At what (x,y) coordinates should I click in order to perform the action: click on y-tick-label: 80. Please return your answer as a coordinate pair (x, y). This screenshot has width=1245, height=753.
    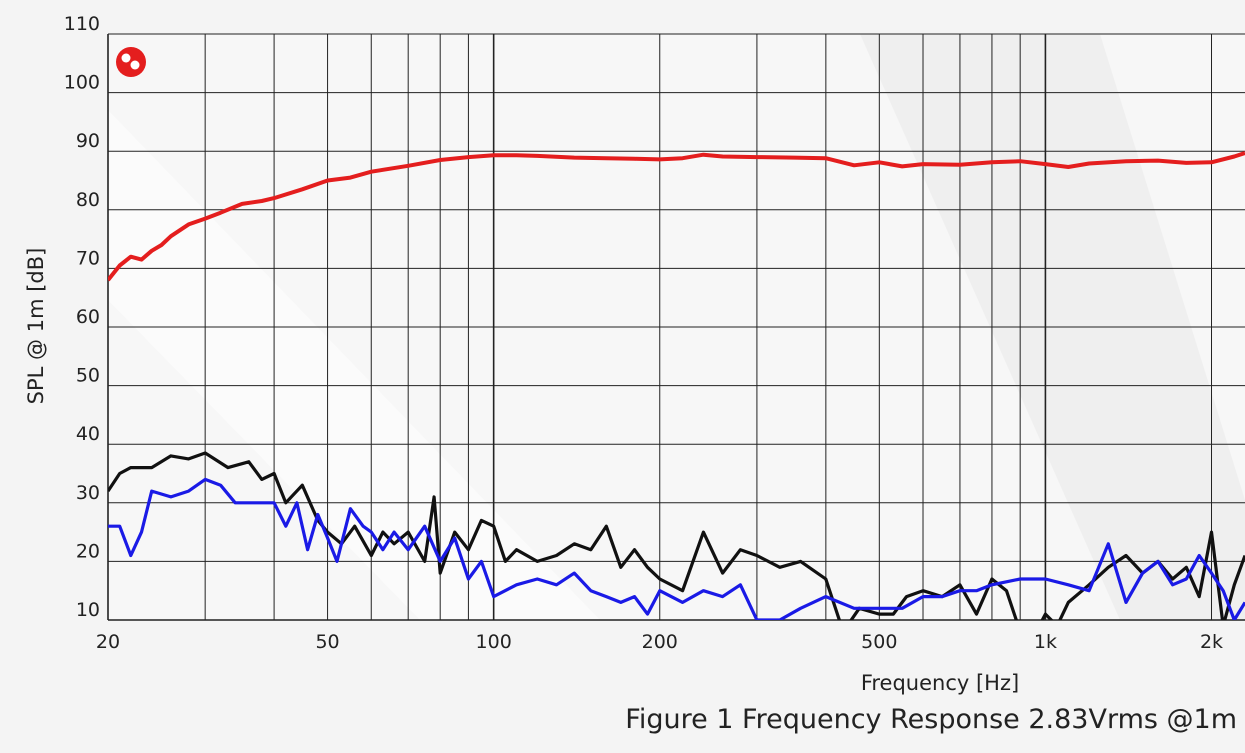
    Looking at the image, I should click on (88, 200).